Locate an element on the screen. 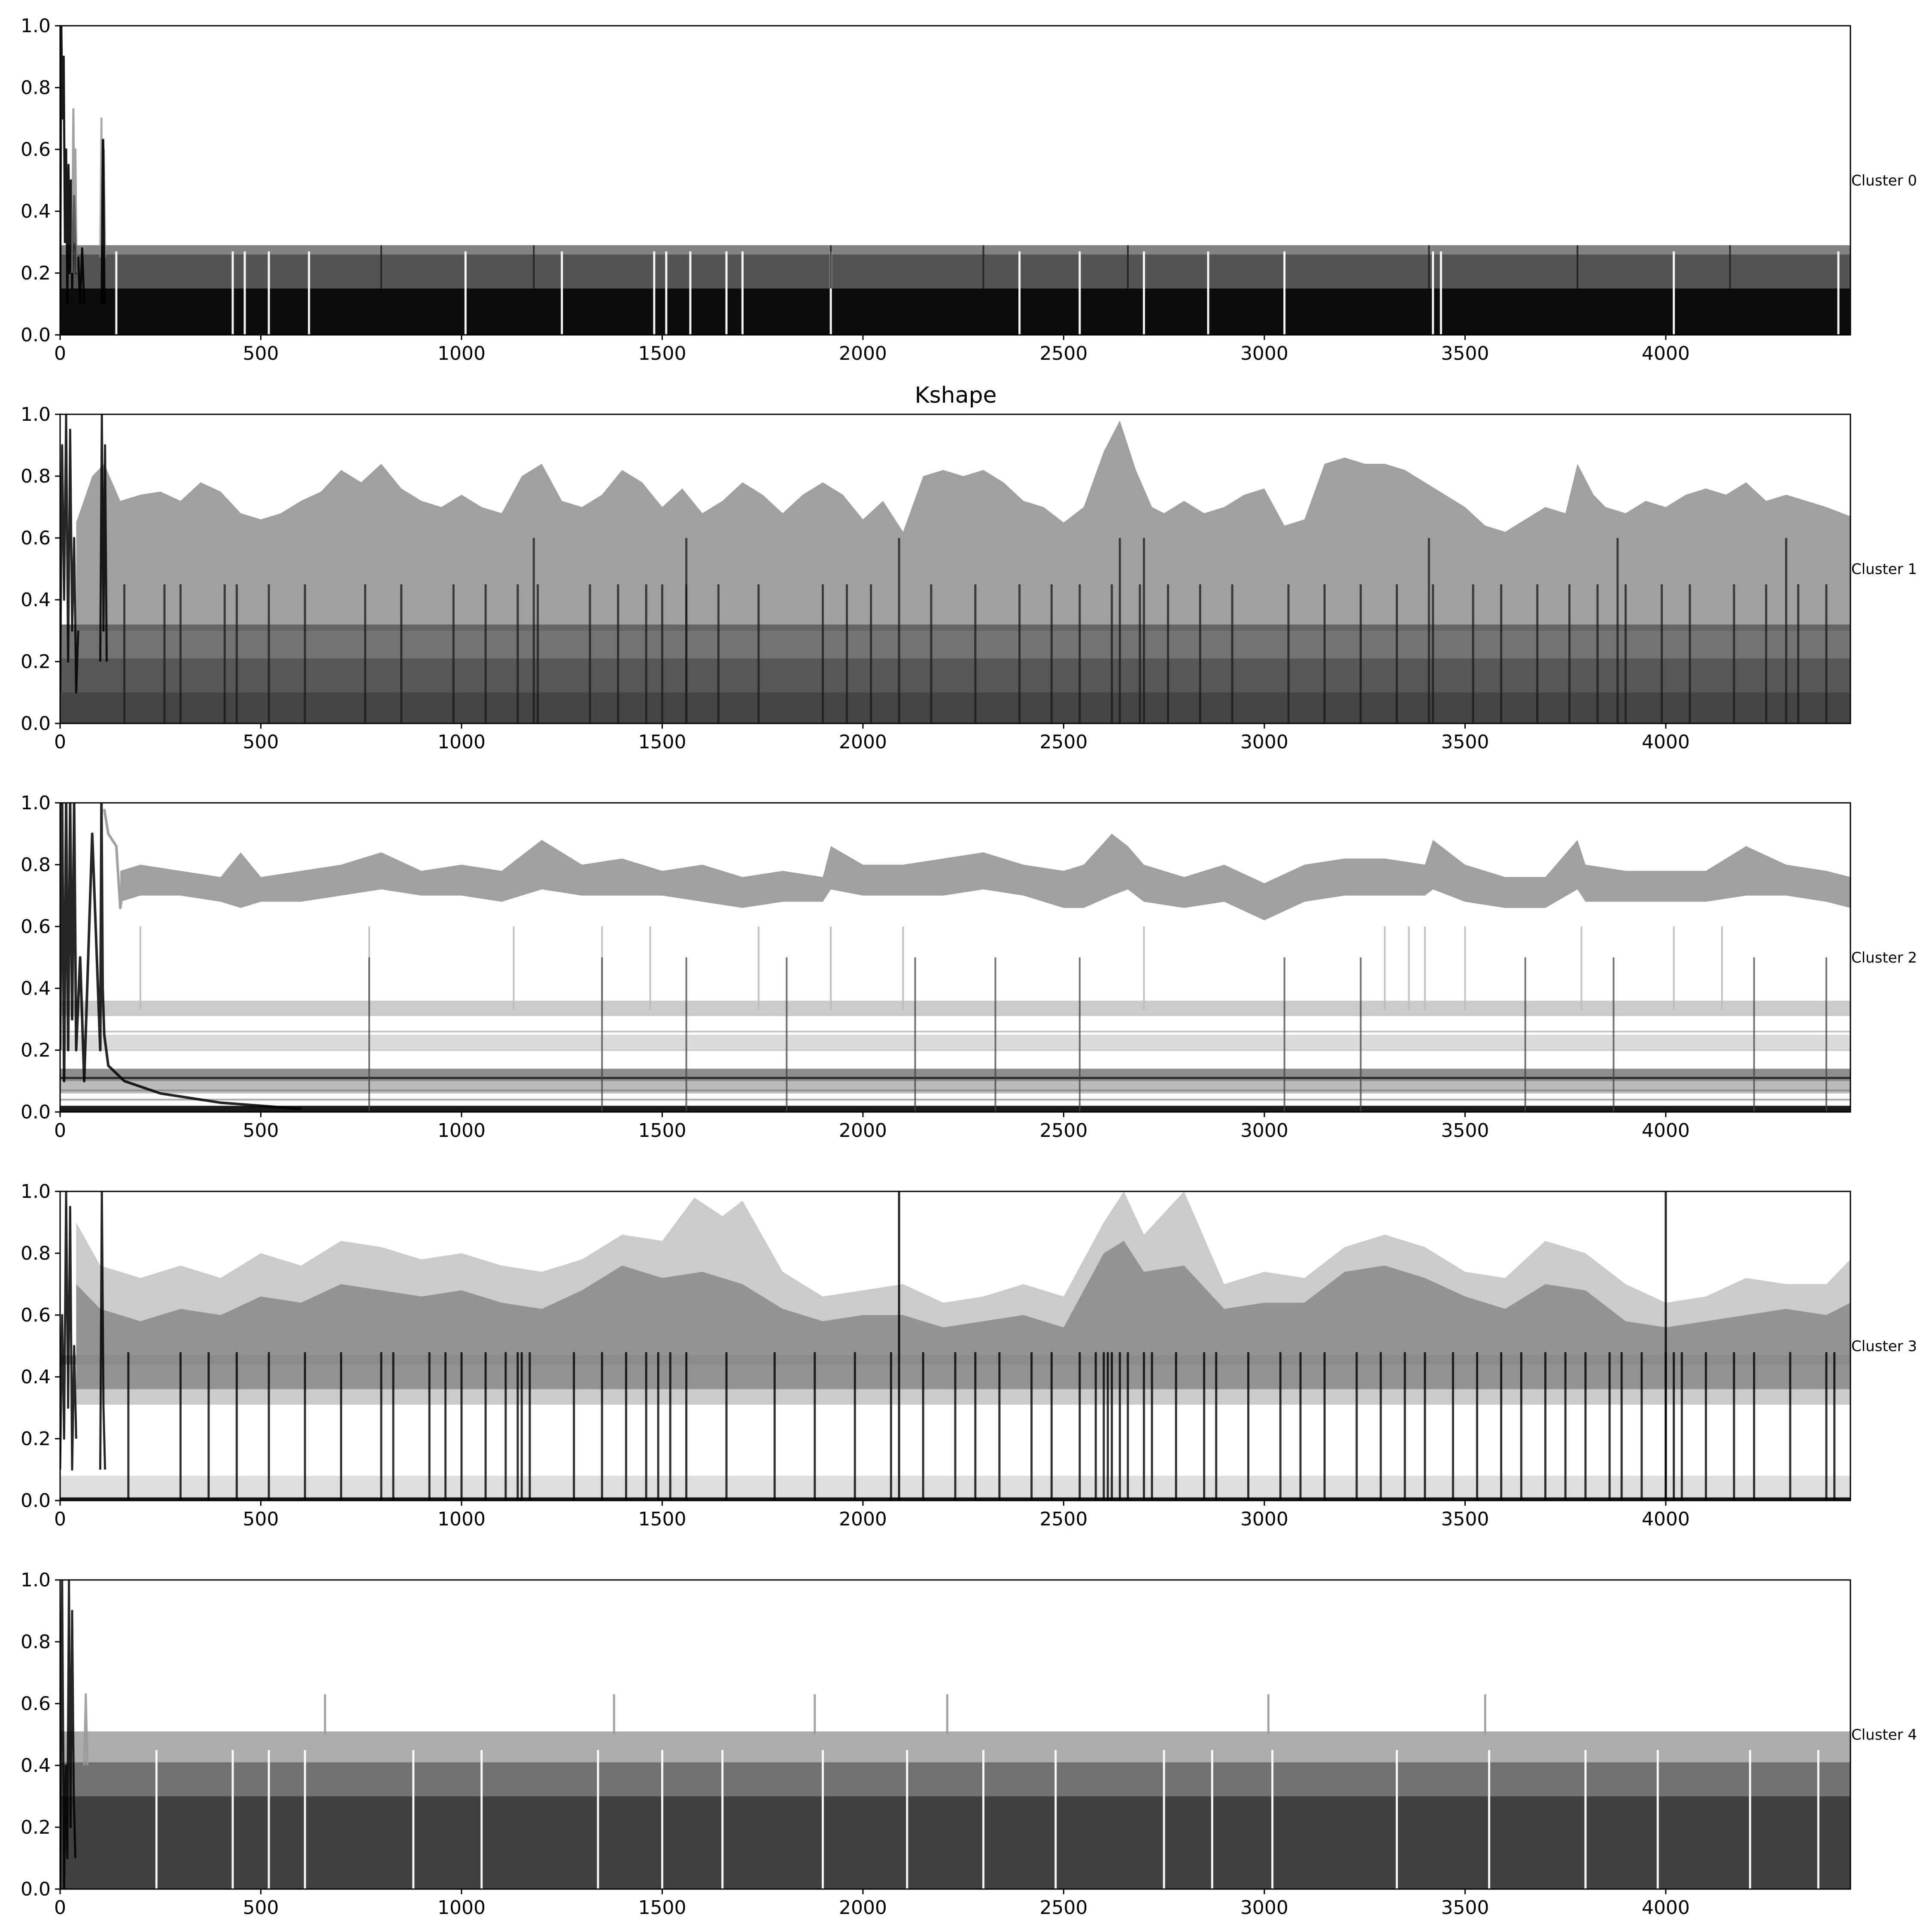  figure-title: Kshape is located at coordinates (955, 396).